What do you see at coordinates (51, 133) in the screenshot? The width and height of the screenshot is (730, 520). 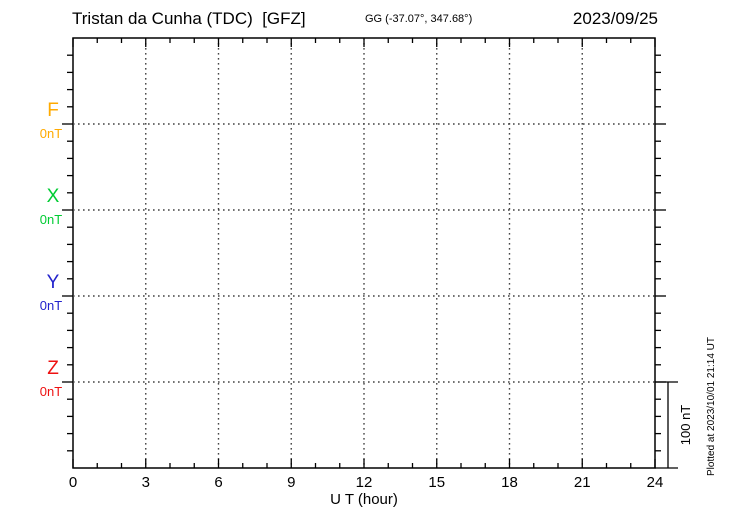 I see `component-baseline-value-F: 0nT` at bounding box center [51, 133].